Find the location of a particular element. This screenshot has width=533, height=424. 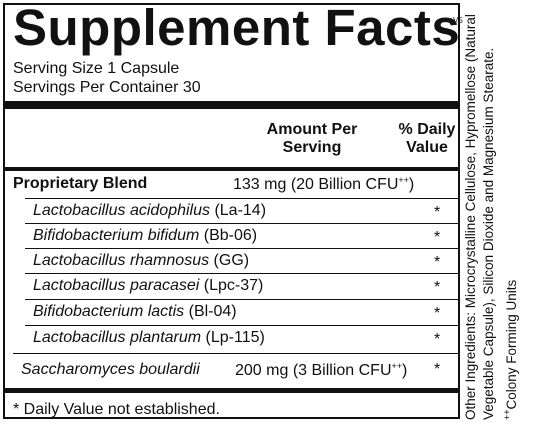

blend-amount-suffix: ++ is located at coordinates (403, 180).